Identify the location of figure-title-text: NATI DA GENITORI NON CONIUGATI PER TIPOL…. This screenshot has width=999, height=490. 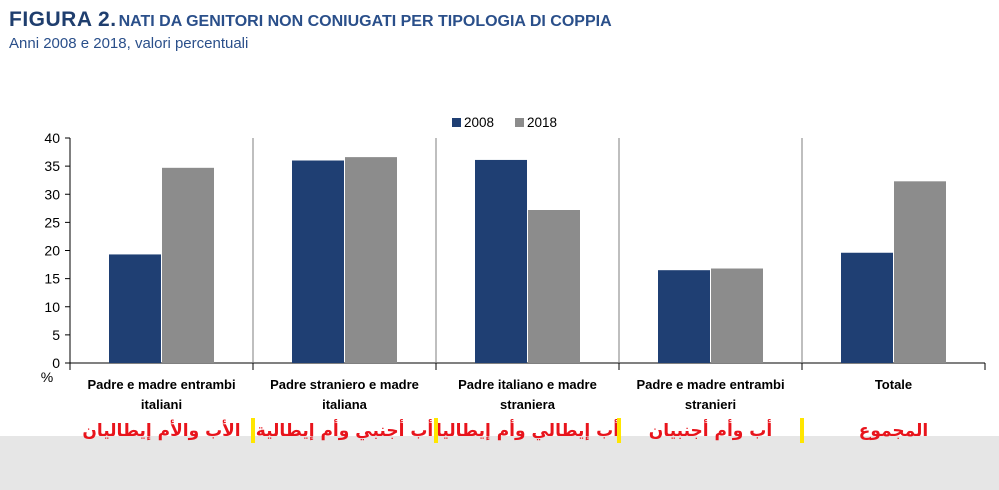
(365, 21).